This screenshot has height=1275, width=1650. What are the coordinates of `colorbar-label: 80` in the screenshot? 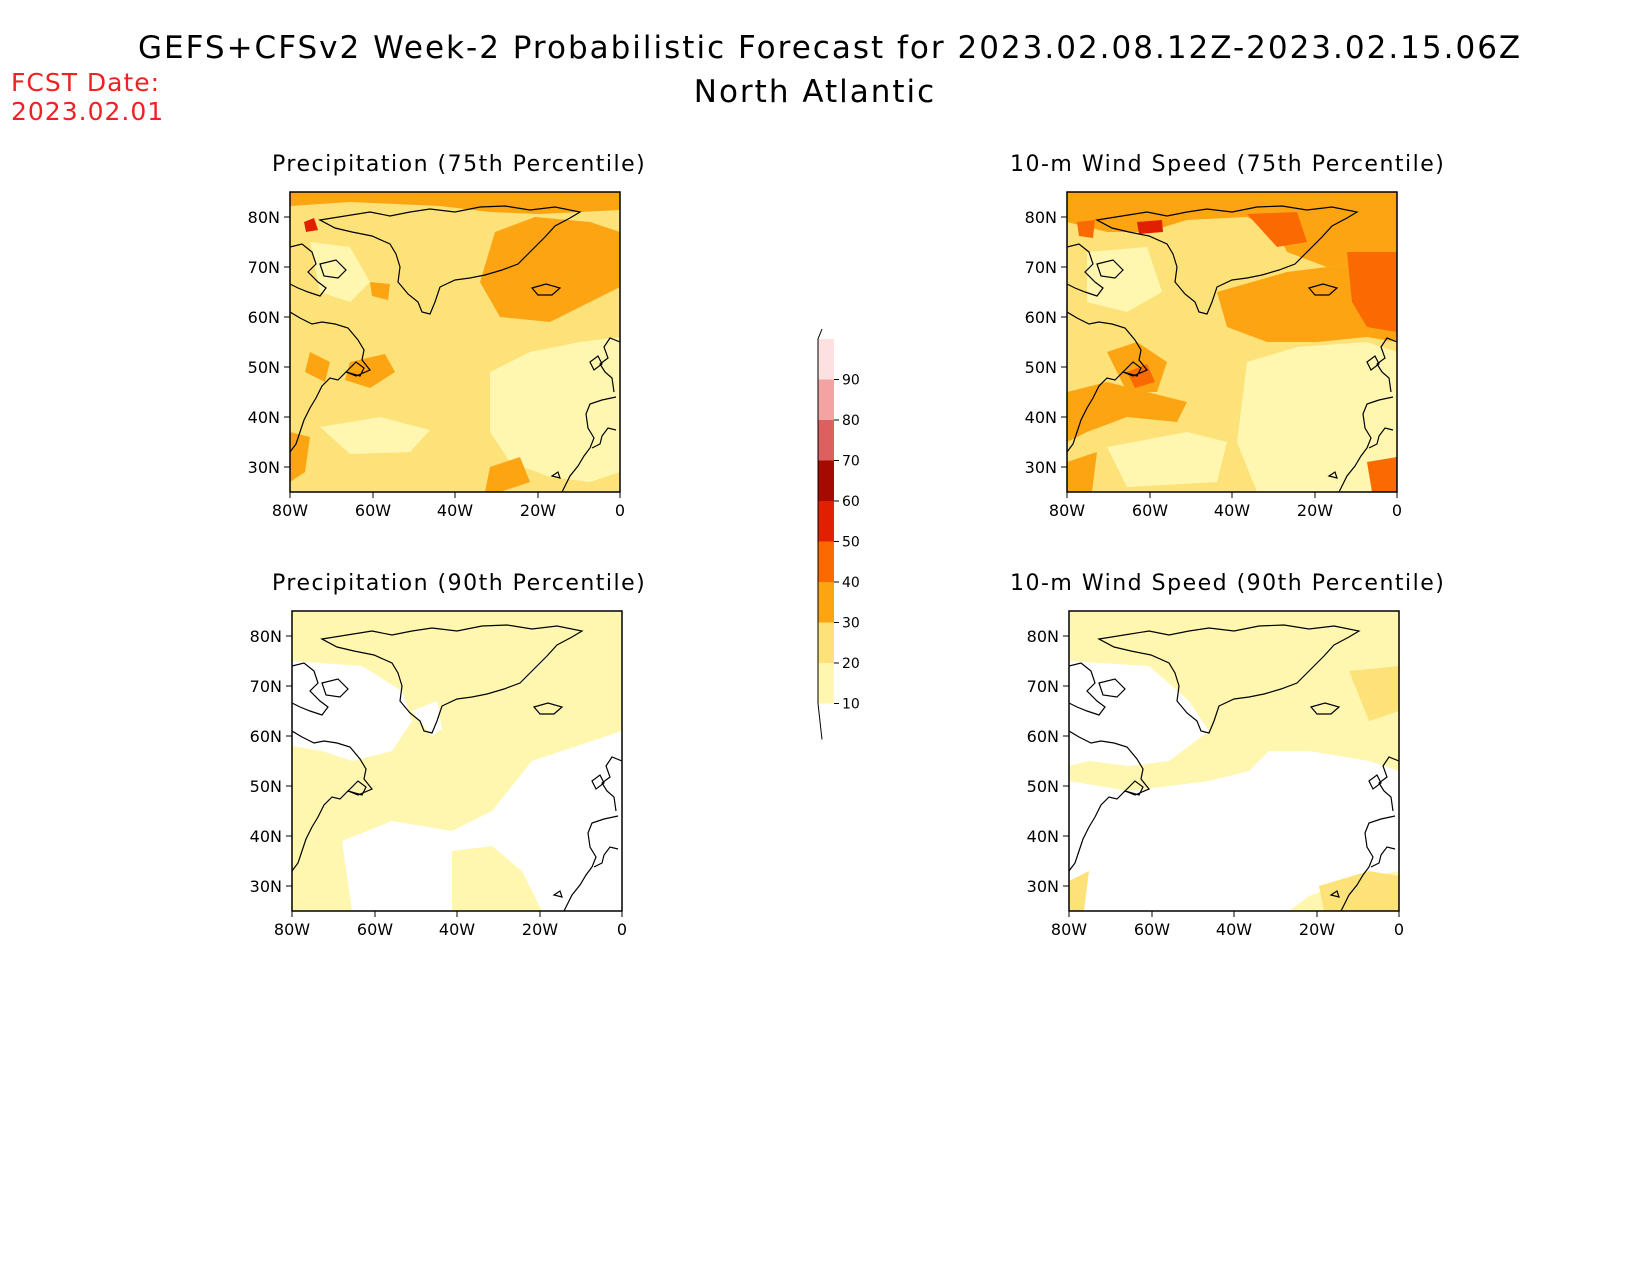 It's located at (851, 421).